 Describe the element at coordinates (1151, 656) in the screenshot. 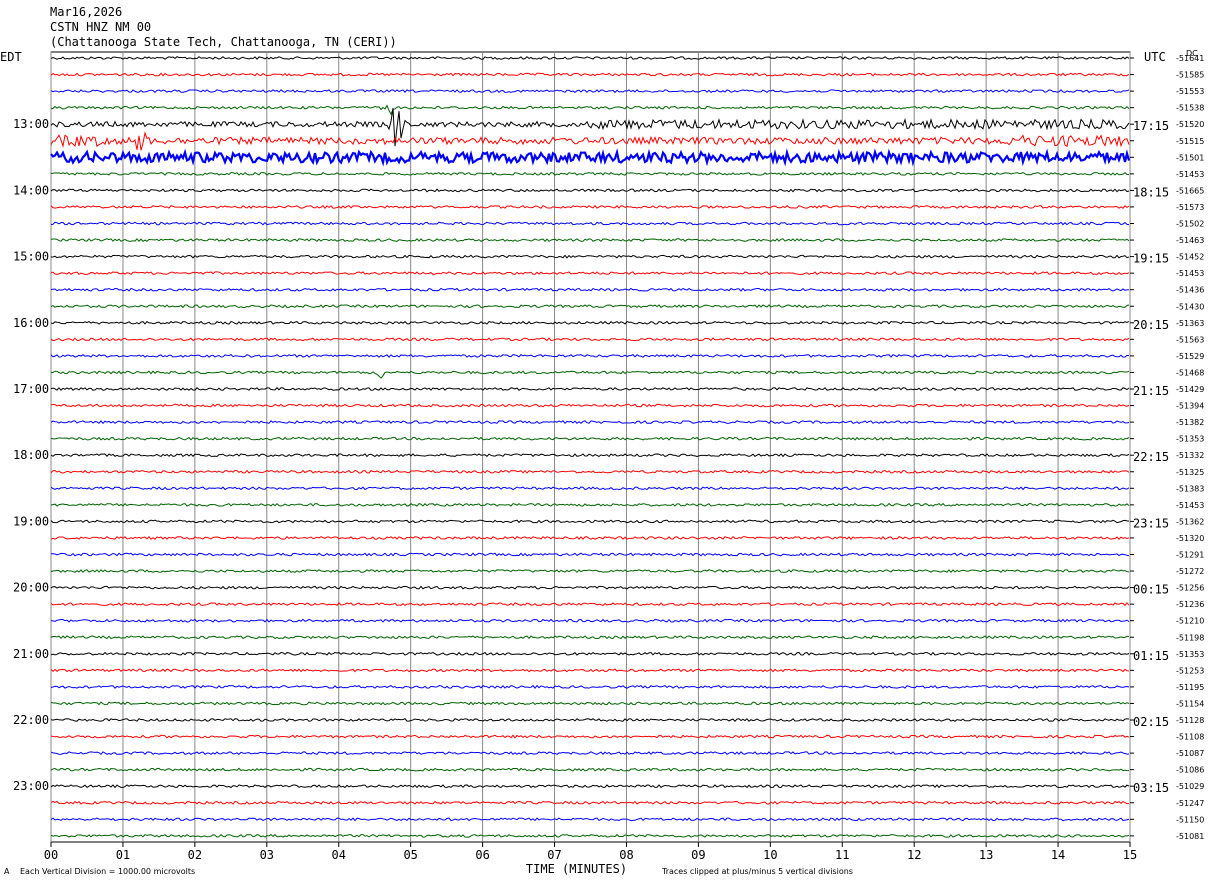

I see `right-hour-label: 01:15` at that location.